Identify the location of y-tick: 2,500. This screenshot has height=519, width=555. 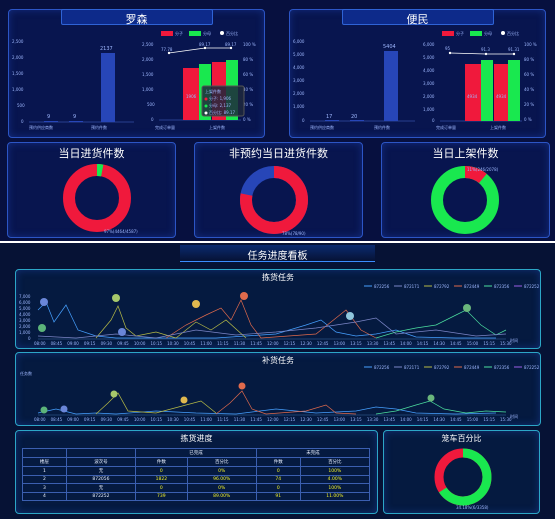
(18, 41).